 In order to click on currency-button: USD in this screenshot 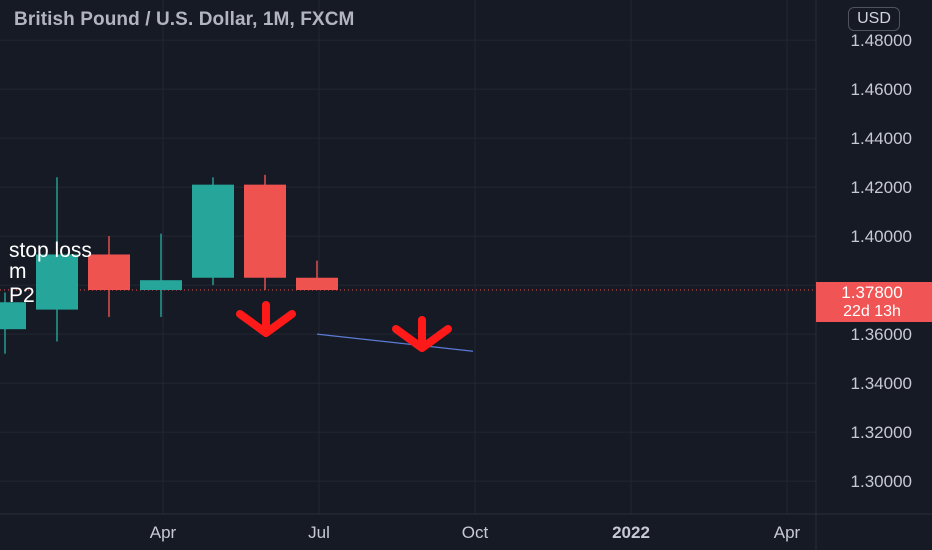, I will do `click(874, 19)`.